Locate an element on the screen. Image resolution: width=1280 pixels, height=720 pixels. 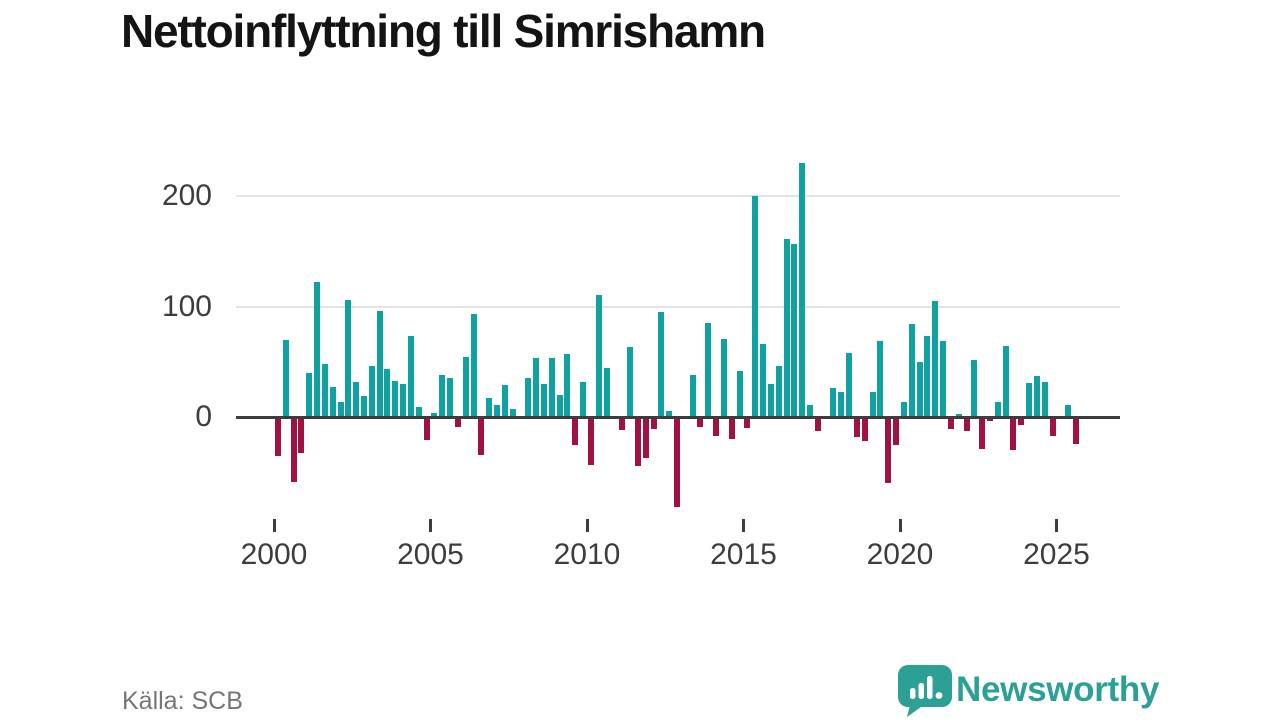
bar-2007-q3 is located at coordinates (512, 413).